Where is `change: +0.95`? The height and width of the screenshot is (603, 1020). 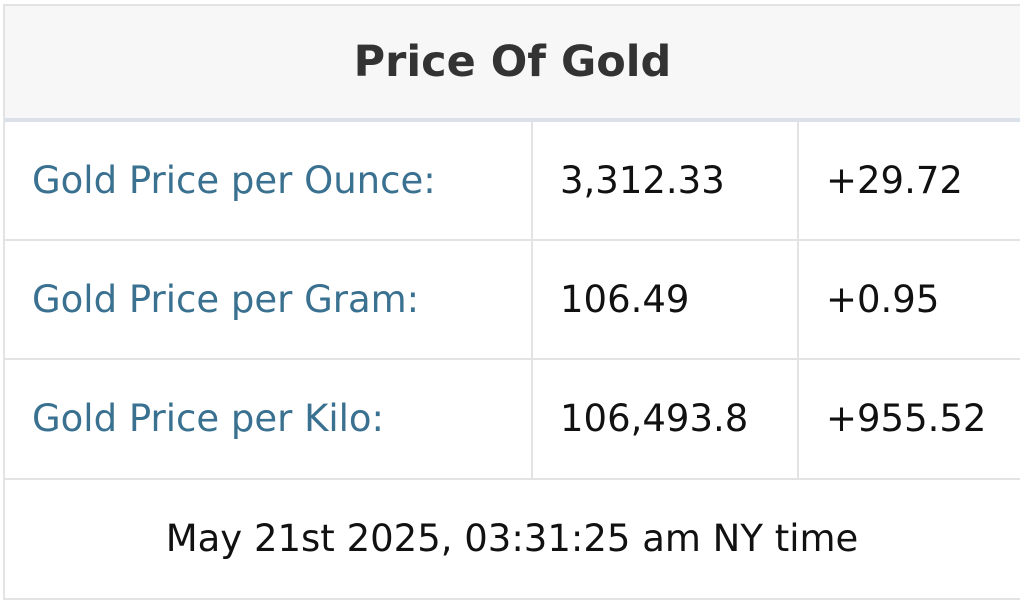
change: +0.95 is located at coordinates (908, 299).